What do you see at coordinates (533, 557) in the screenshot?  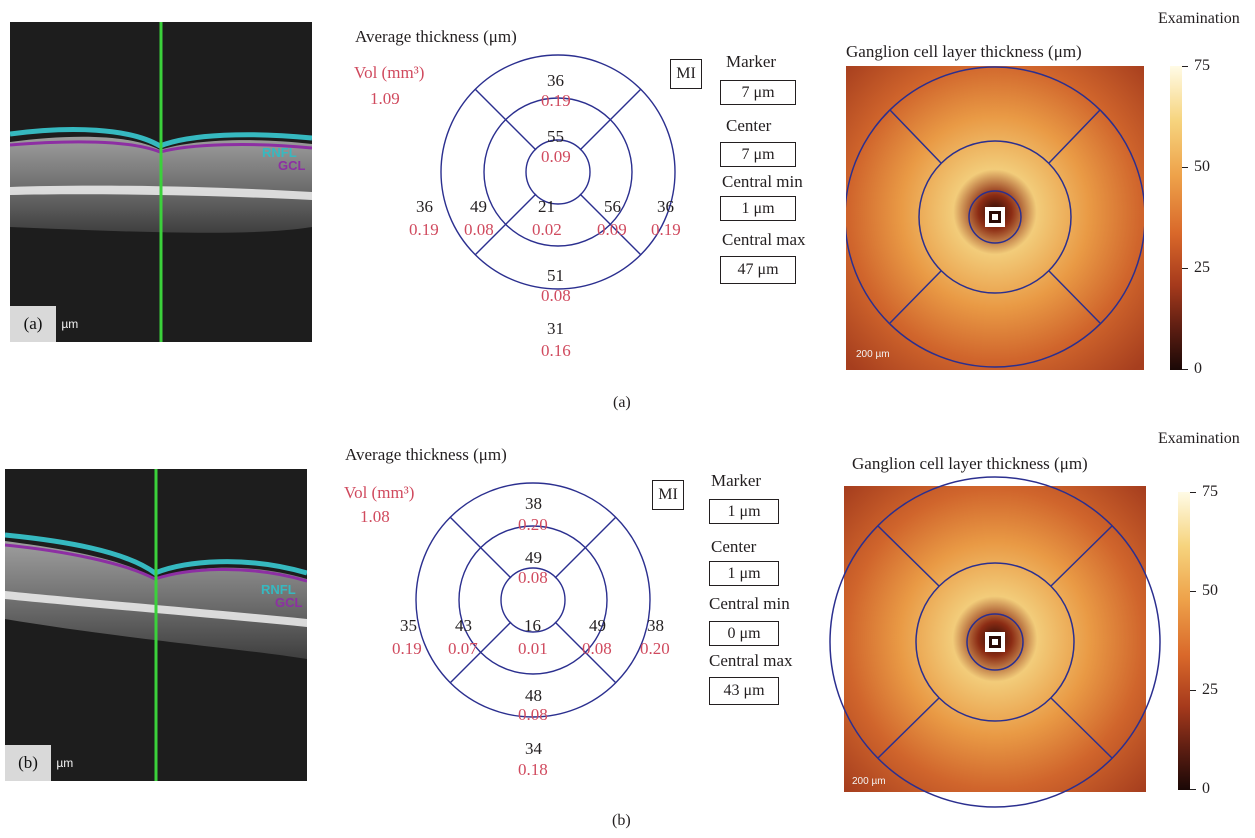 I see `sector-inner-top-thickness: 49` at bounding box center [533, 557].